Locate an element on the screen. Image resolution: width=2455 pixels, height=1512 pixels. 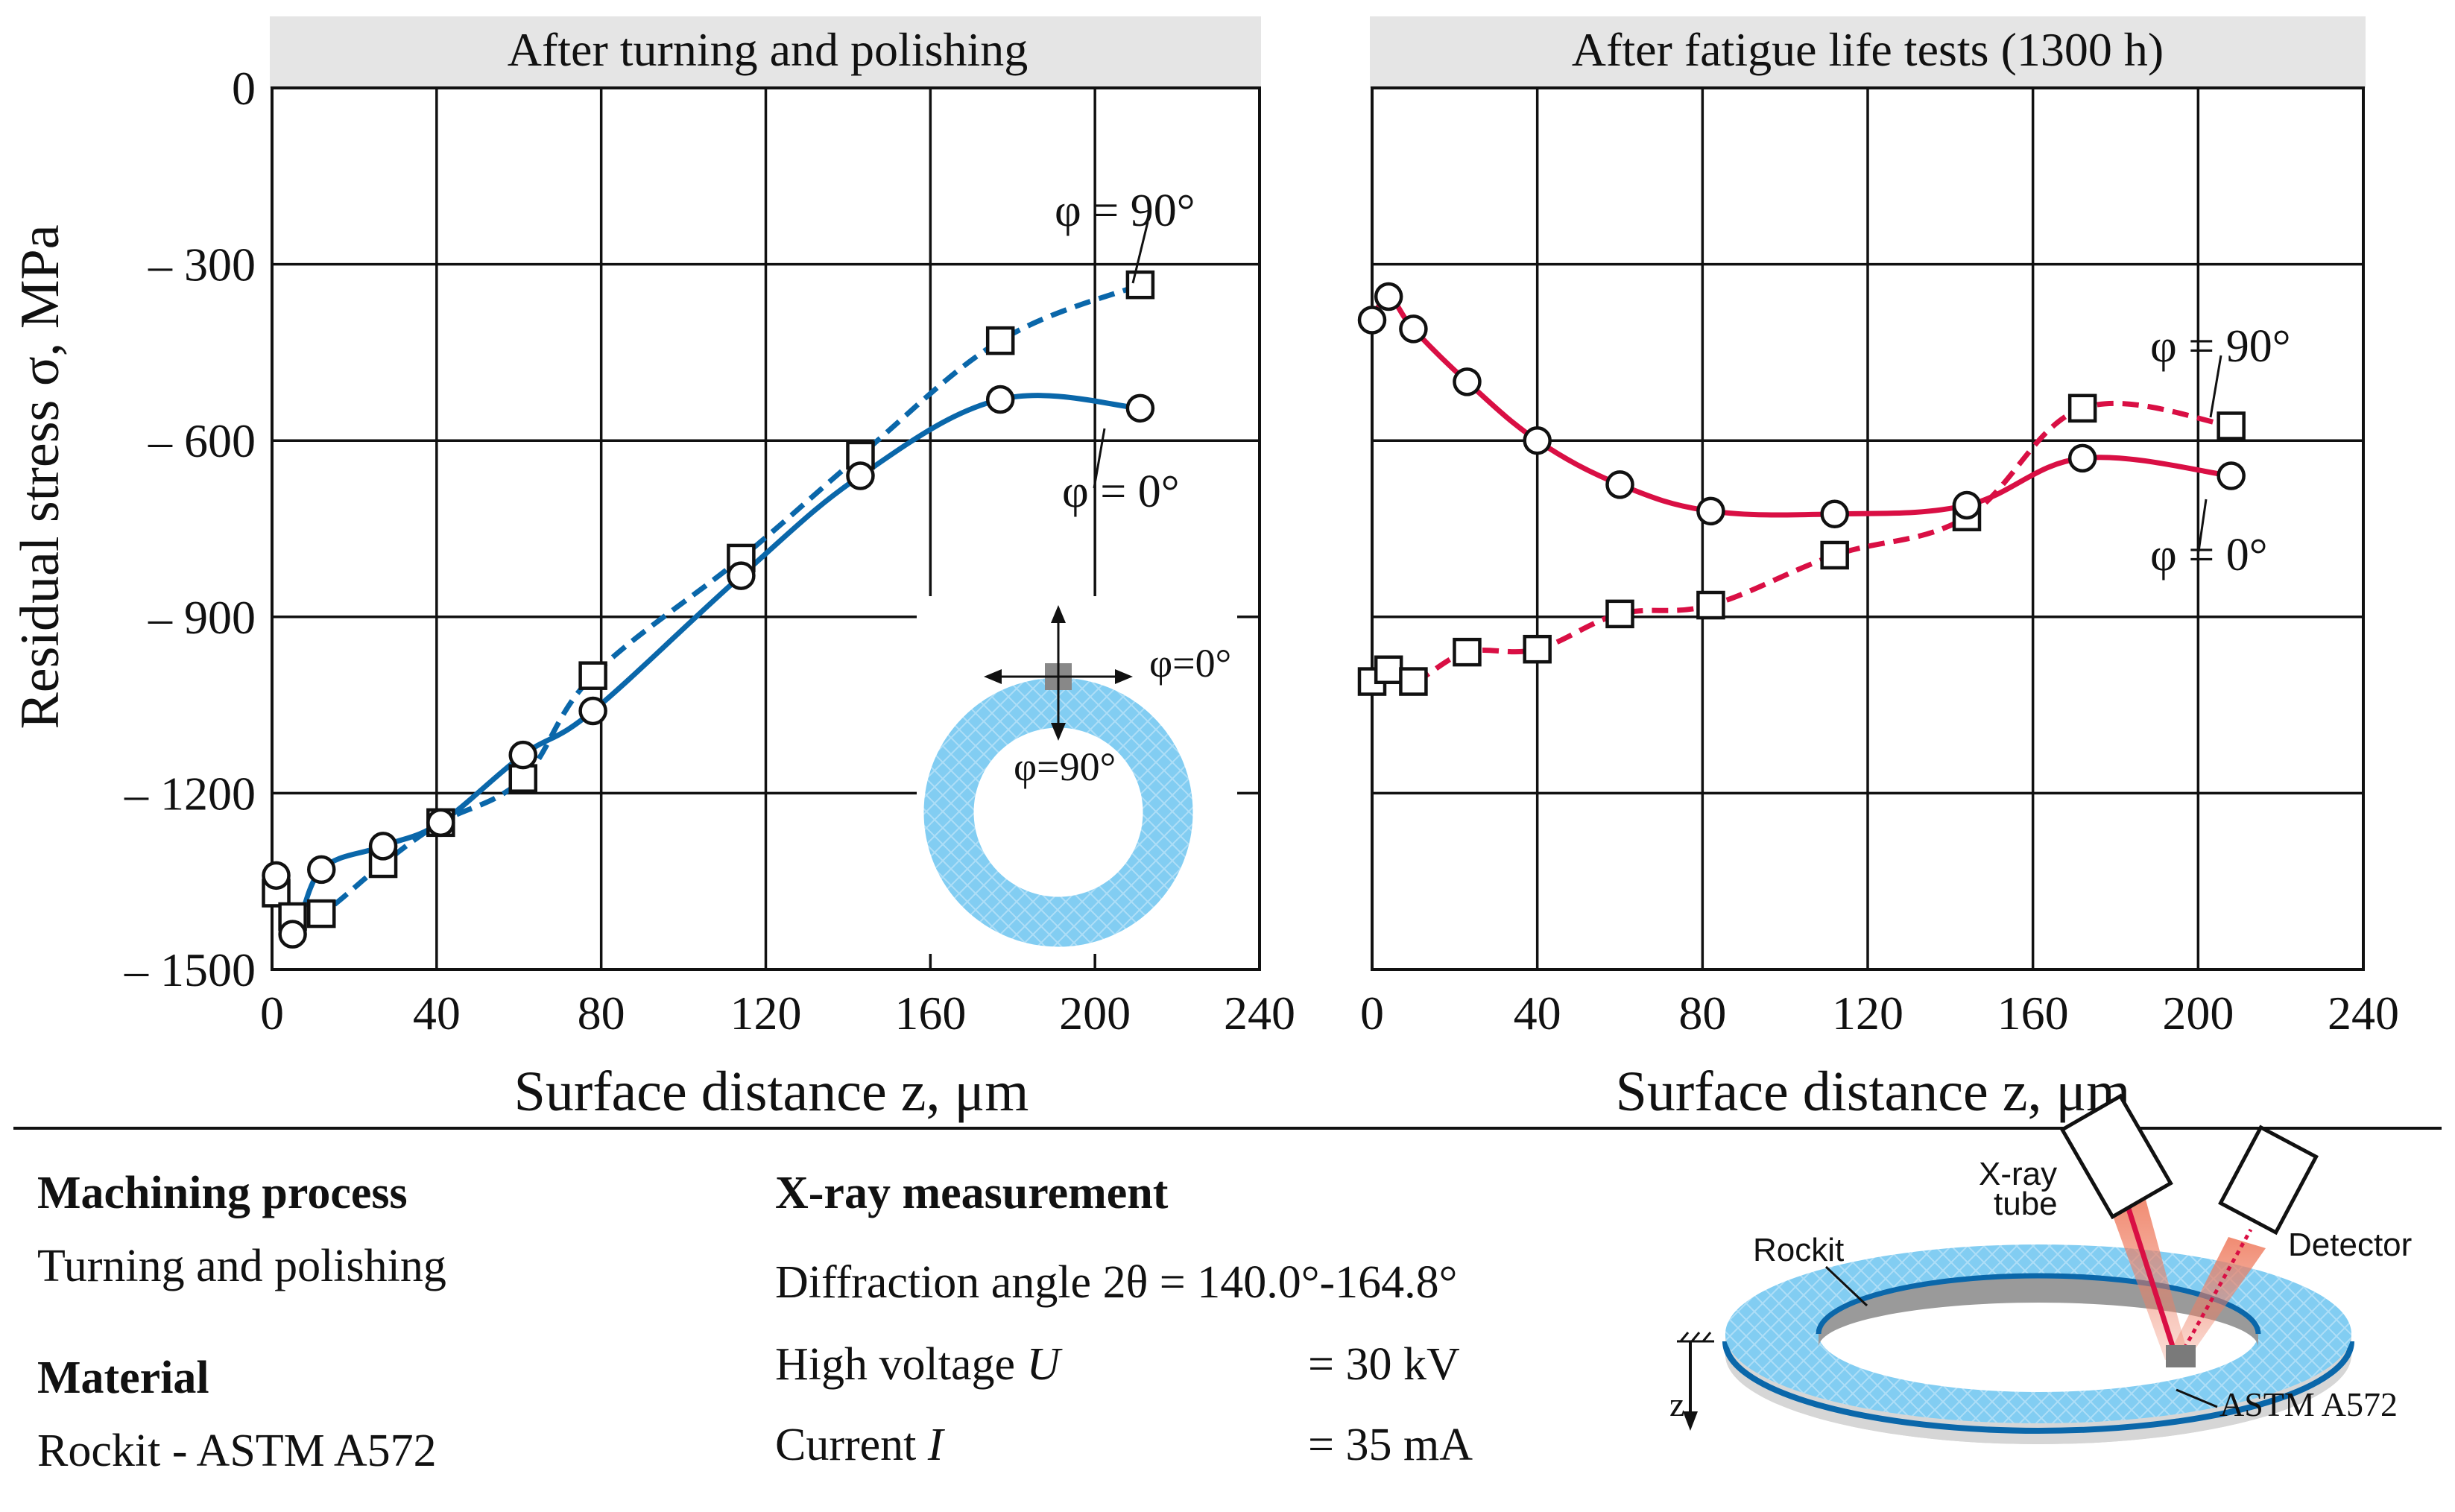
xray-beam-diffracted is located at coordinates (2215, 1293).